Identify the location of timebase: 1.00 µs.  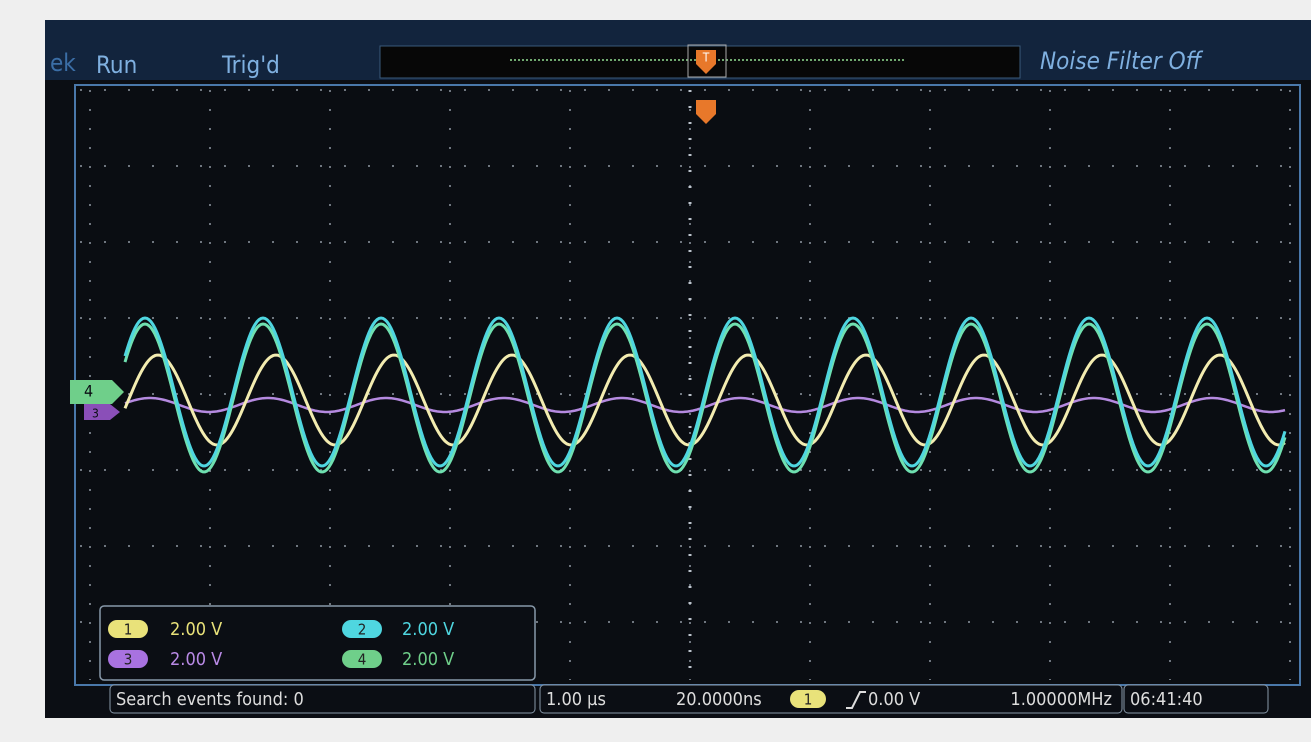
(576, 699).